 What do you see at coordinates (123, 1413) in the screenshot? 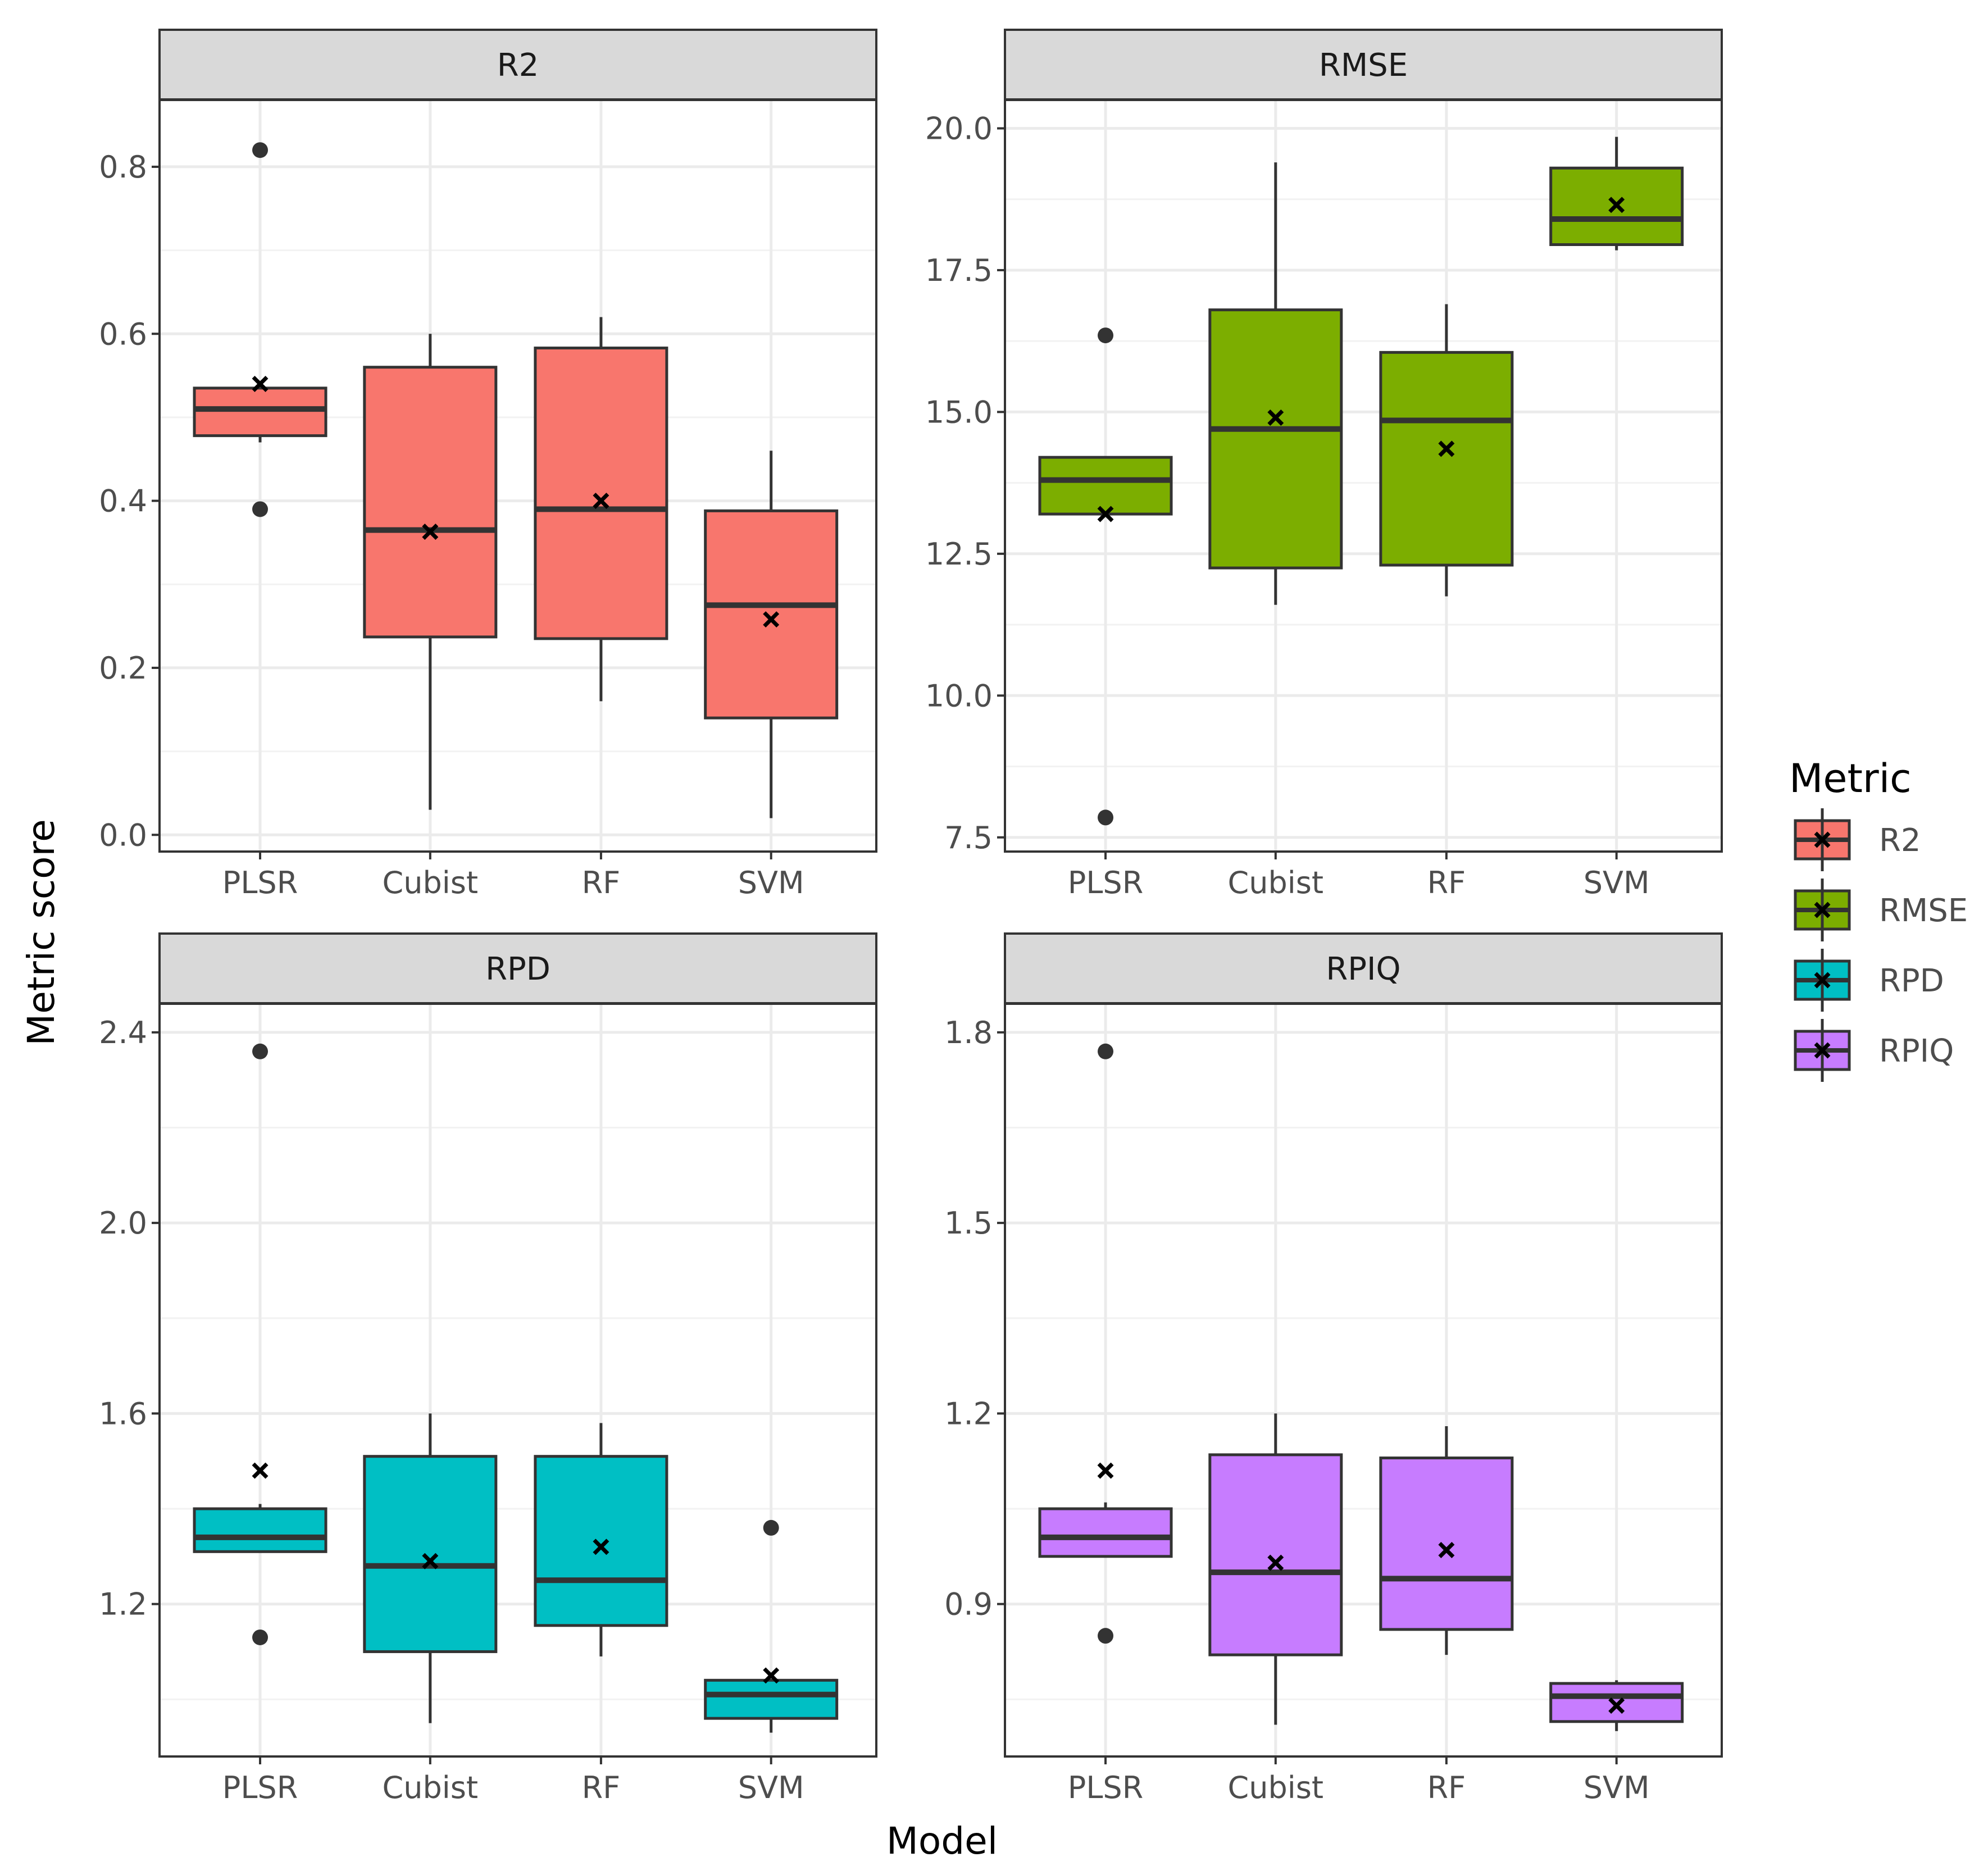
I see `y-tick-label: 1.6` at bounding box center [123, 1413].